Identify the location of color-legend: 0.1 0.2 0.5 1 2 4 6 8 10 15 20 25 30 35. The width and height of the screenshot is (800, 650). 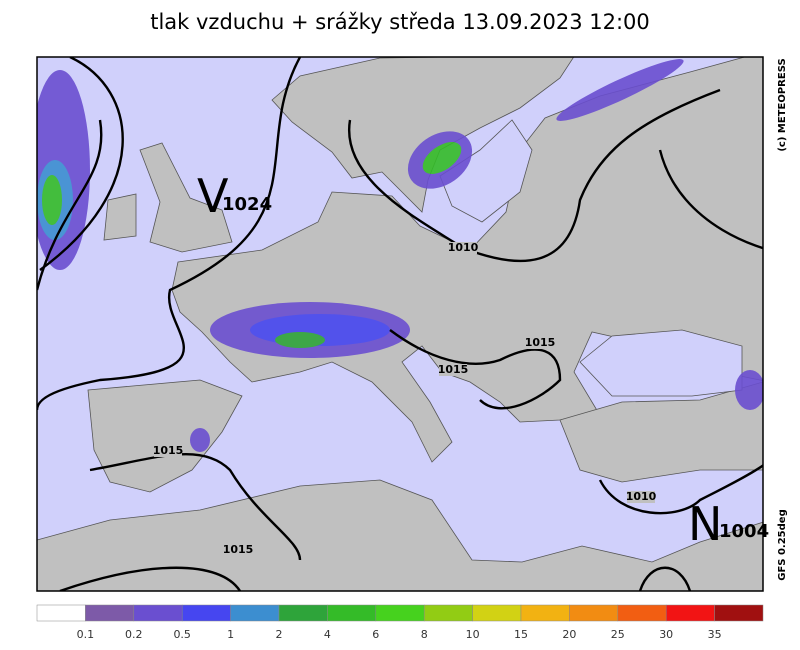
(400, 622).